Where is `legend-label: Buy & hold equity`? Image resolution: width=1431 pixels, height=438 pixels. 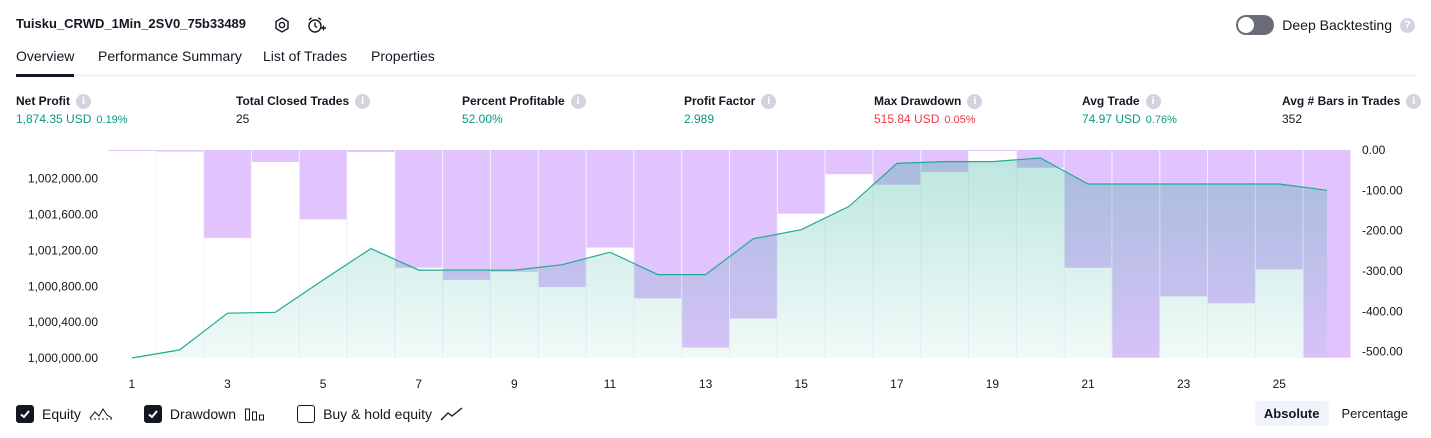 legend-label: Buy & hold equity is located at coordinates (378, 414).